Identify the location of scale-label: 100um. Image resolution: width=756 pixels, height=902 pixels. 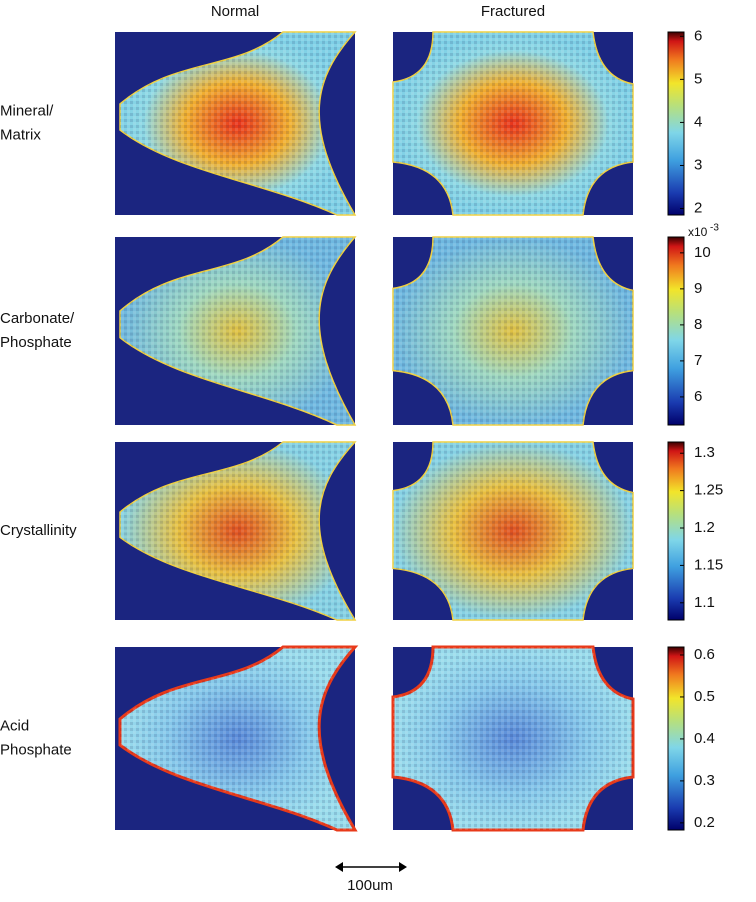
(370, 885).